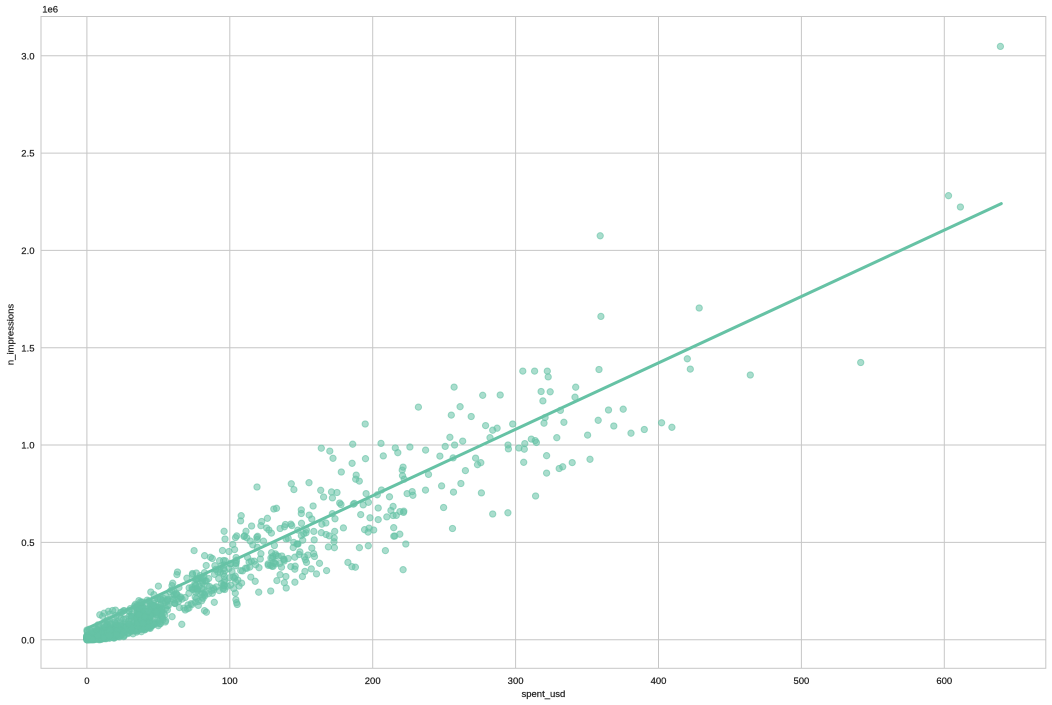  I want to click on svg-text: 0, so click(86, 681).